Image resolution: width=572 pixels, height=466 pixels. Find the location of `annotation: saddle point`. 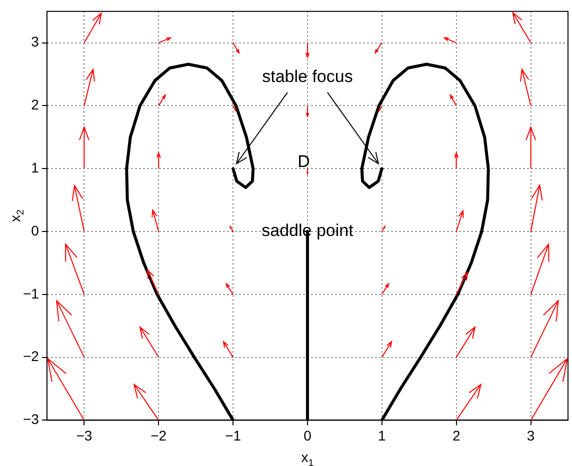

annotation: saddle point is located at coordinates (308, 230).